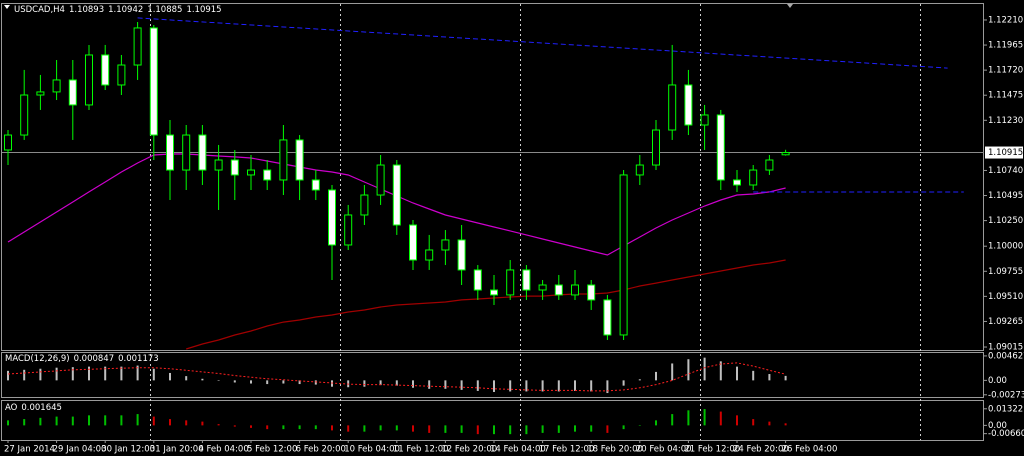  I want to click on macd-value: 0.000847, so click(94, 359).